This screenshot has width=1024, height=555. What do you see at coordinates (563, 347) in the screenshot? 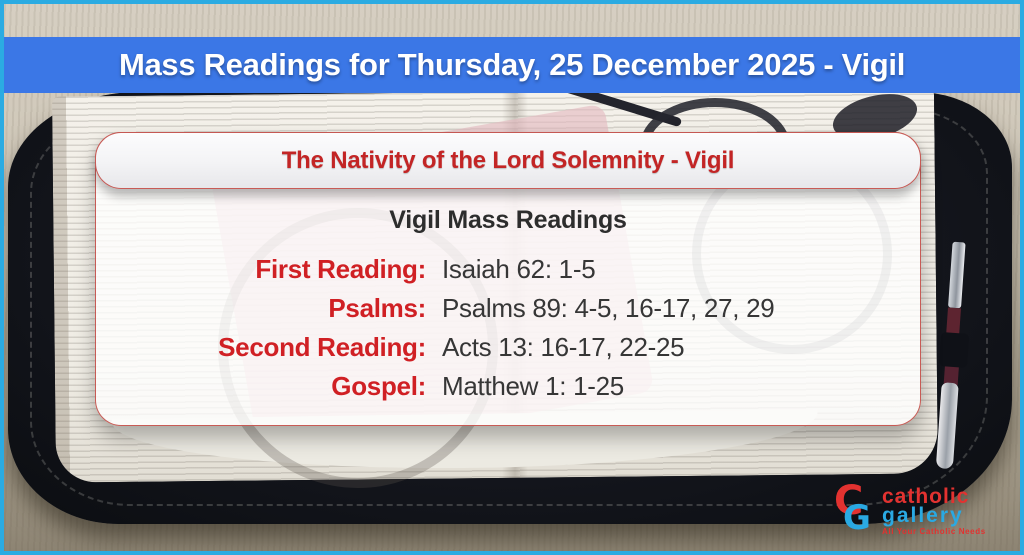
I see `reading-value: Acts 13: 16-17, 22-25` at bounding box center [563, 347].